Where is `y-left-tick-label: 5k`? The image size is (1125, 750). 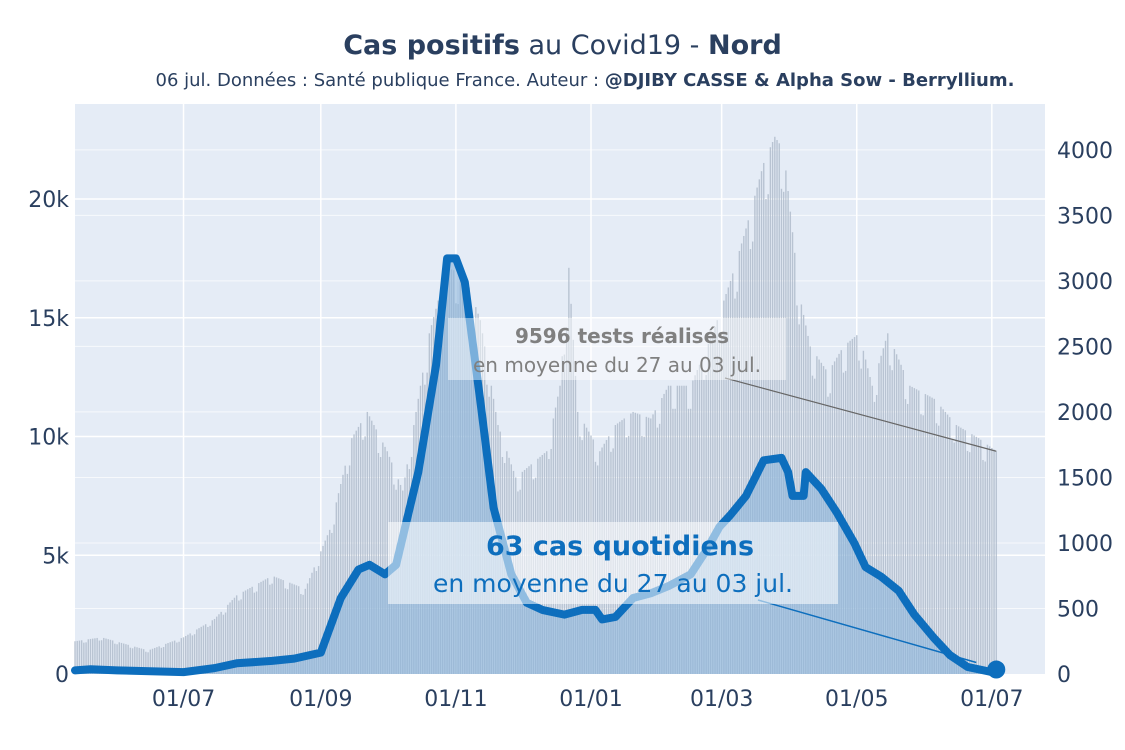
y-left-tick-label: 5k is located at coordinates (55, 556).